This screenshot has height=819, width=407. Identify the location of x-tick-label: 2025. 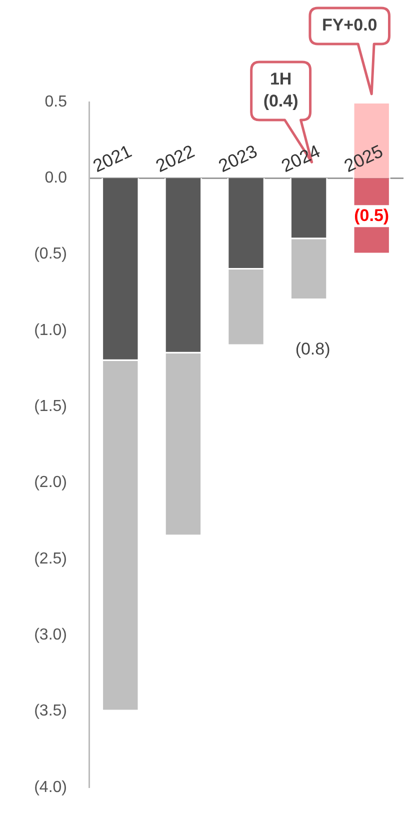
(363, 158).